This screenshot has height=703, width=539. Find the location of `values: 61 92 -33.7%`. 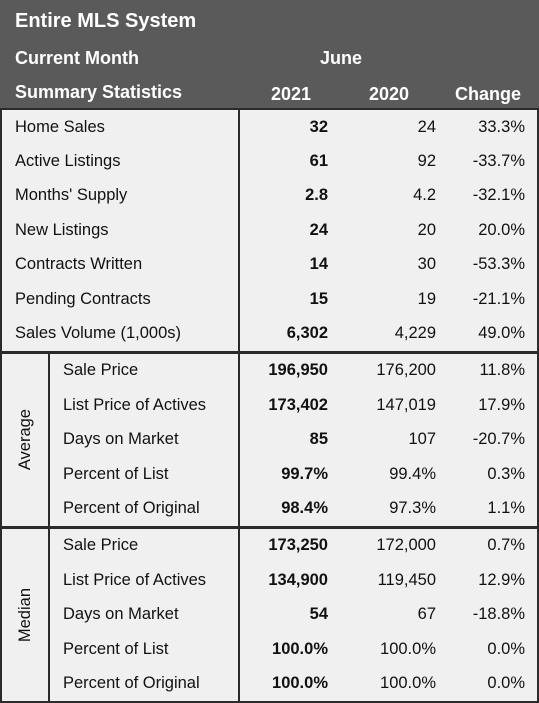

values: 61 92 -33.7% is located at coordinates (387, 161).